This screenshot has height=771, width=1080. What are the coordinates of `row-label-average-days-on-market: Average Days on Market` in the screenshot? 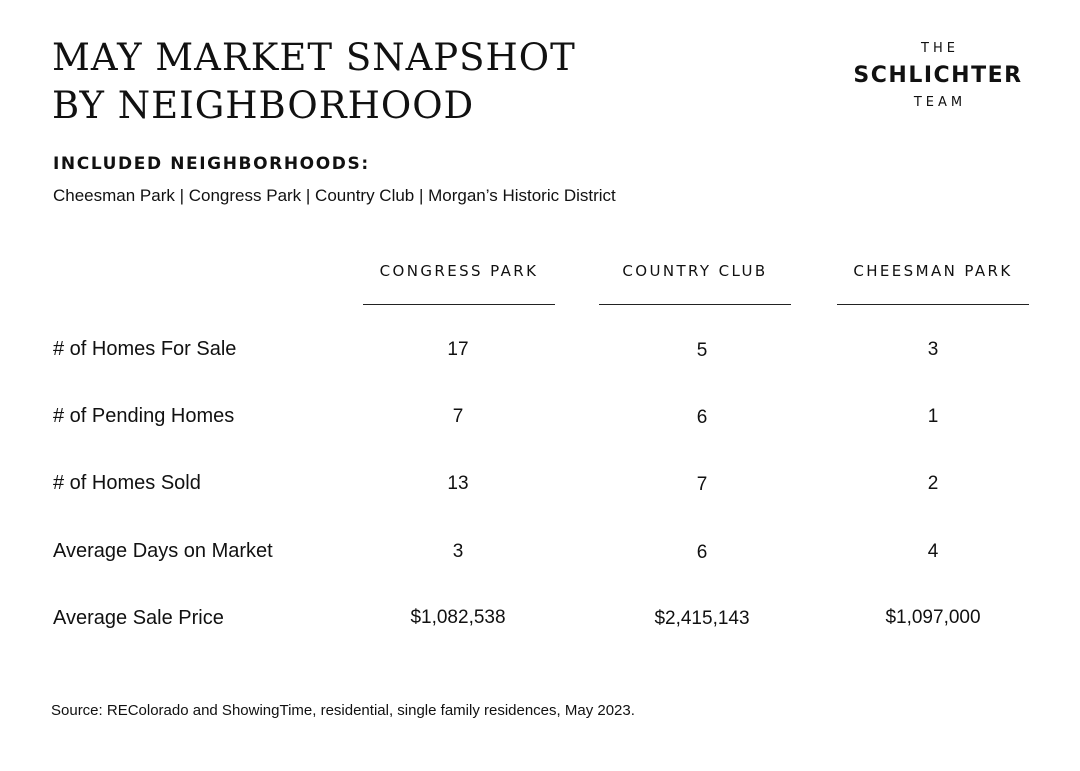 It's located at (163, 551).